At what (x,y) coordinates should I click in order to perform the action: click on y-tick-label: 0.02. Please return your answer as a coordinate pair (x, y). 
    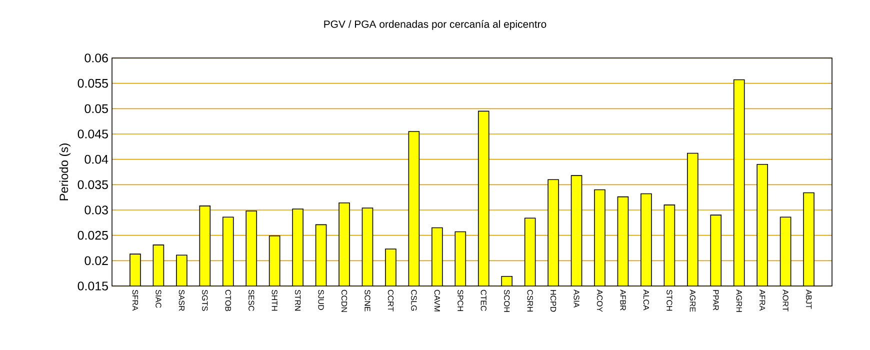
    Looking at the image, I should click on (96, 261).